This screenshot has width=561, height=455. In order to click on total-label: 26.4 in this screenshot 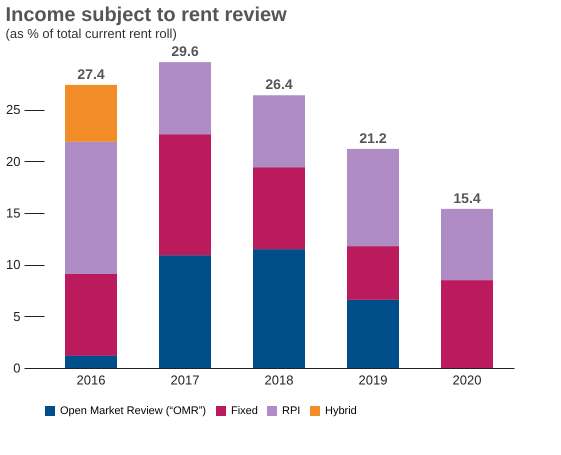, I will do `click(279, 84)`.